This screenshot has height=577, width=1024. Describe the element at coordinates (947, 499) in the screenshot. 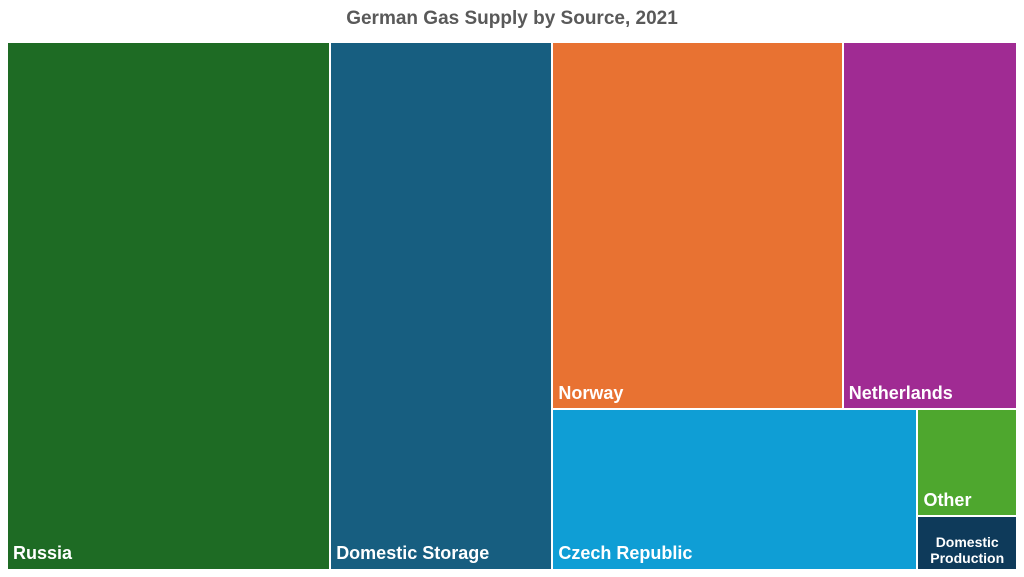

I see `tile-label: Other` at that location.